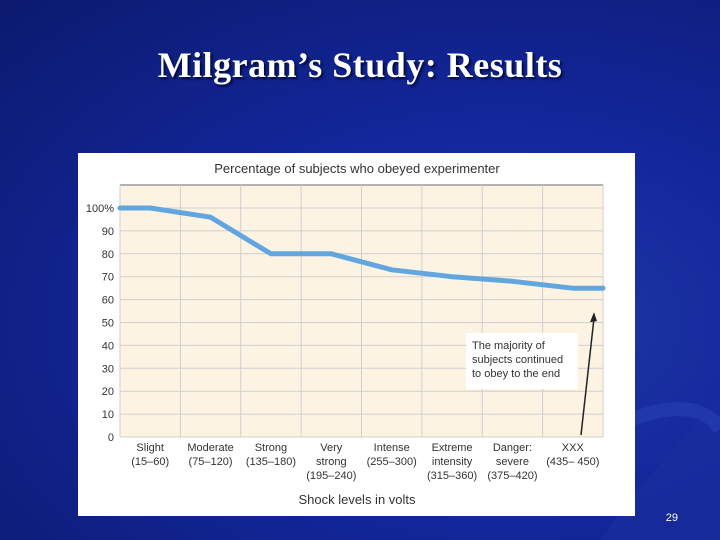 This screenshot has width=720, height=540. Describe the element at coordinates (392, 462) in the screenshot. I see `x-tick-label-line: (255–300)` at that location.